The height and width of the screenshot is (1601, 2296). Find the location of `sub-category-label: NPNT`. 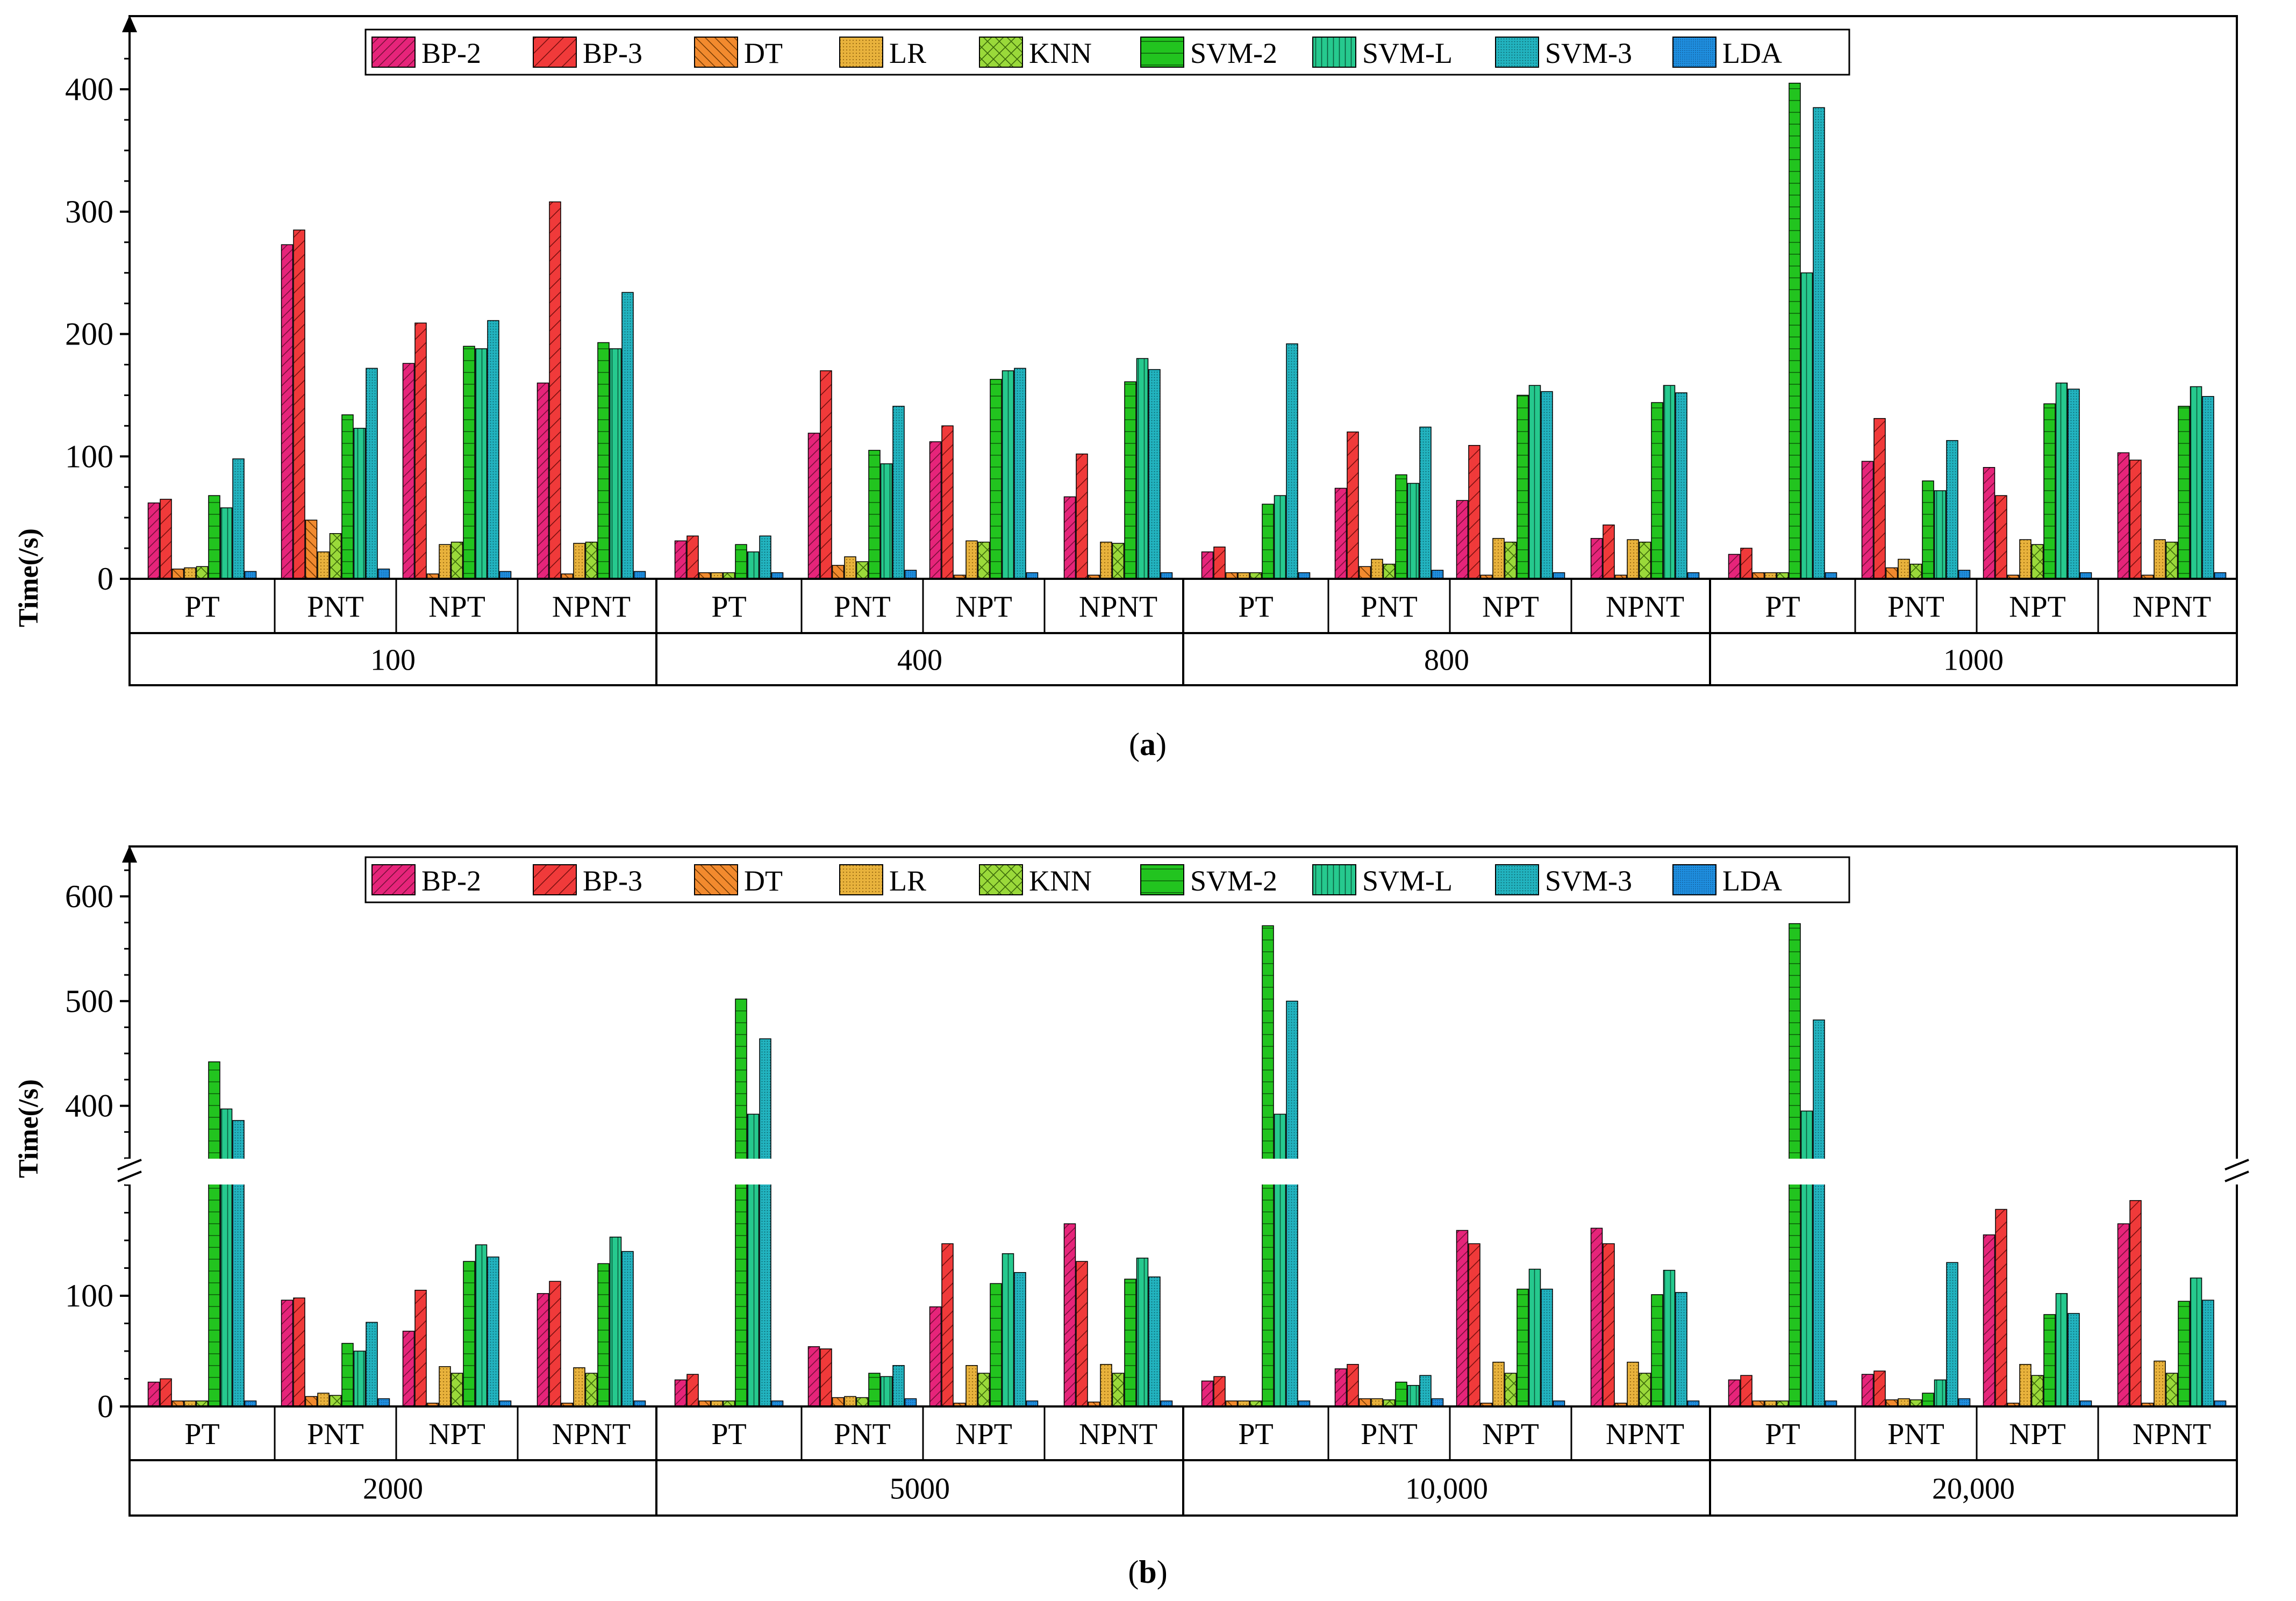

sub-category-label: NPNT is located at coordinates (1645, 1434).